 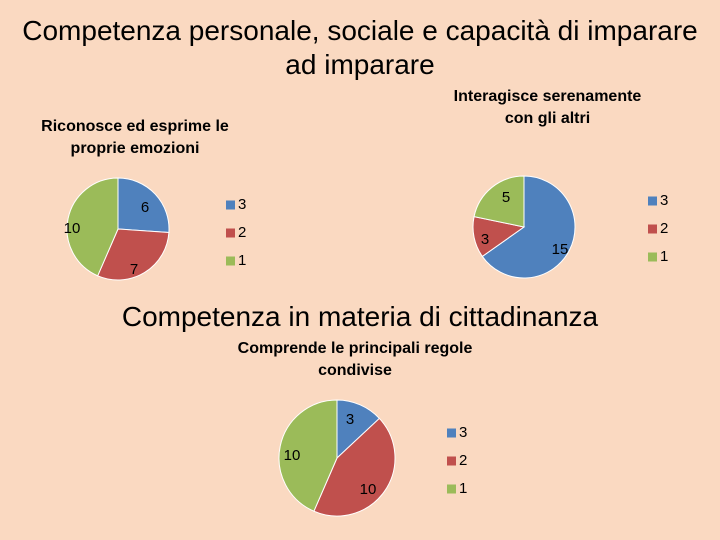 What do you see at coordinates (72, 228) in the screenshot?
I see `chart1-data-label-1: 10` at bounding box center [72, 228].